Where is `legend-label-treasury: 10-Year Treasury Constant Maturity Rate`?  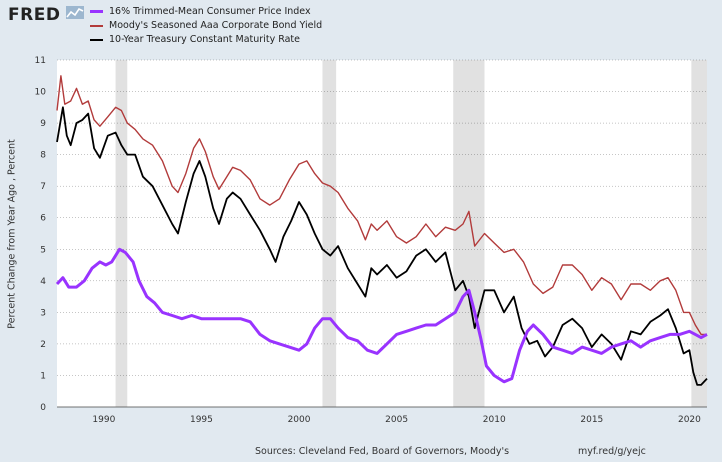
legend-label-treasury: 10-Year Treasury Constant Maturity Rate is located at coordinates (204, 39).